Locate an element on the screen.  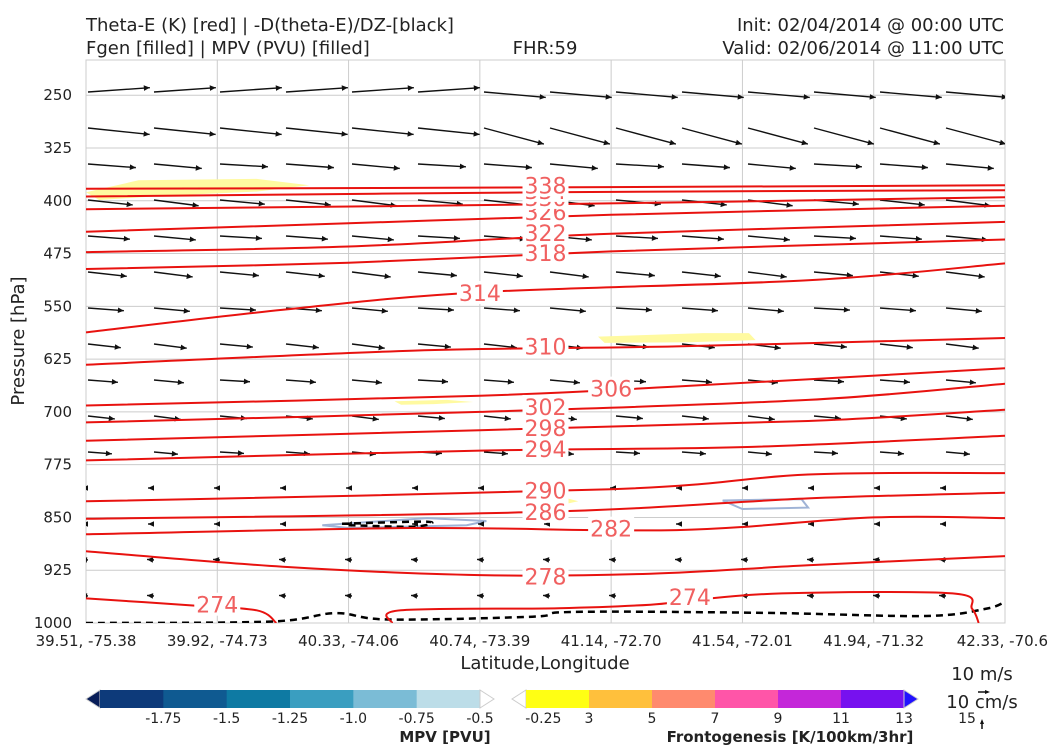
y-tick-label: 850 is located at coordinates (57, 517).